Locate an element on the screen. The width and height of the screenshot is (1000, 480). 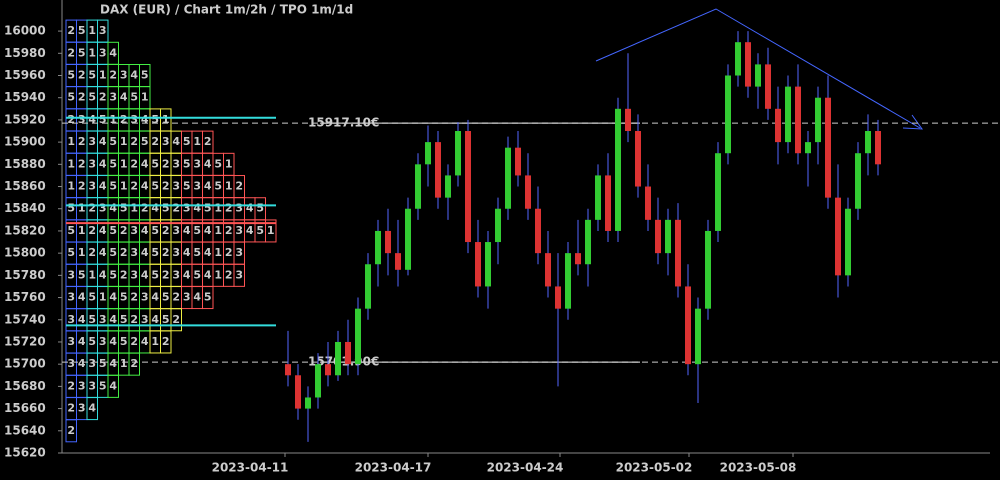
y-tick-label: 15940 is located at coordinates (25, 97).